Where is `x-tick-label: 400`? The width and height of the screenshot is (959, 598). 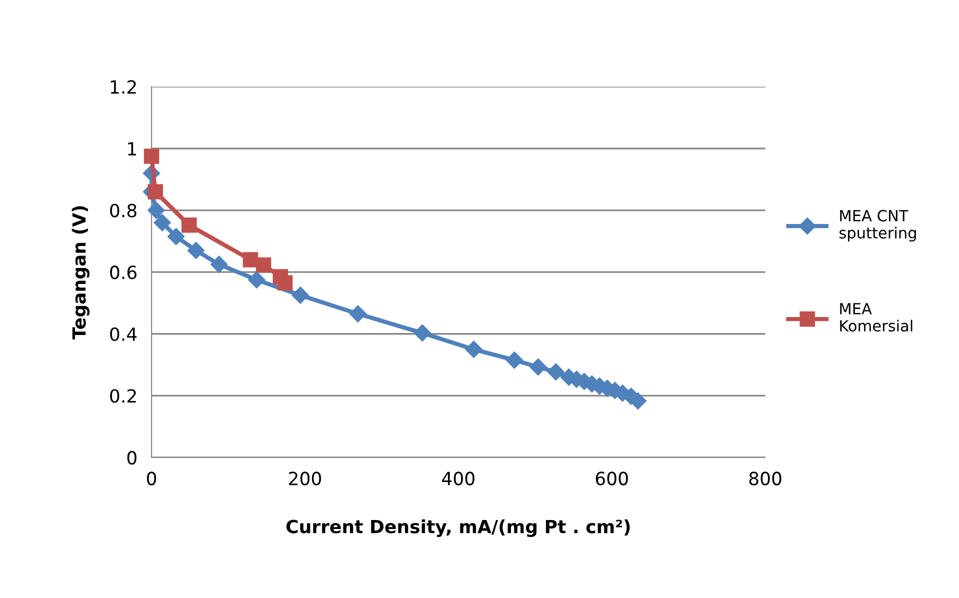
x-tick-label: 400 is located at coordinates (458, 479).